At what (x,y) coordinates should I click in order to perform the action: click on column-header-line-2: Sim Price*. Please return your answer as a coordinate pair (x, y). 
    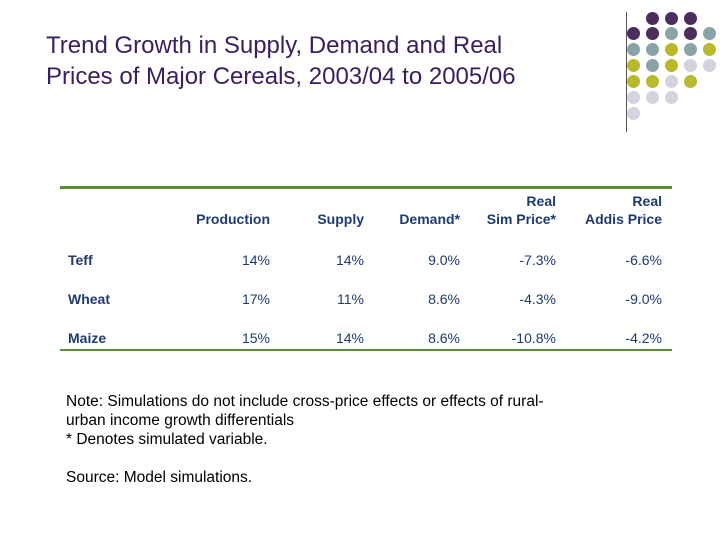
    Looking at the image, I should click on (521, 219).